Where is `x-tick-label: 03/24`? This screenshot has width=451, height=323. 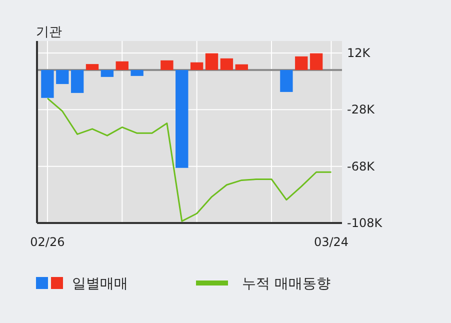 x-tick-label: 03/24 is located at coordinates (331, 242).